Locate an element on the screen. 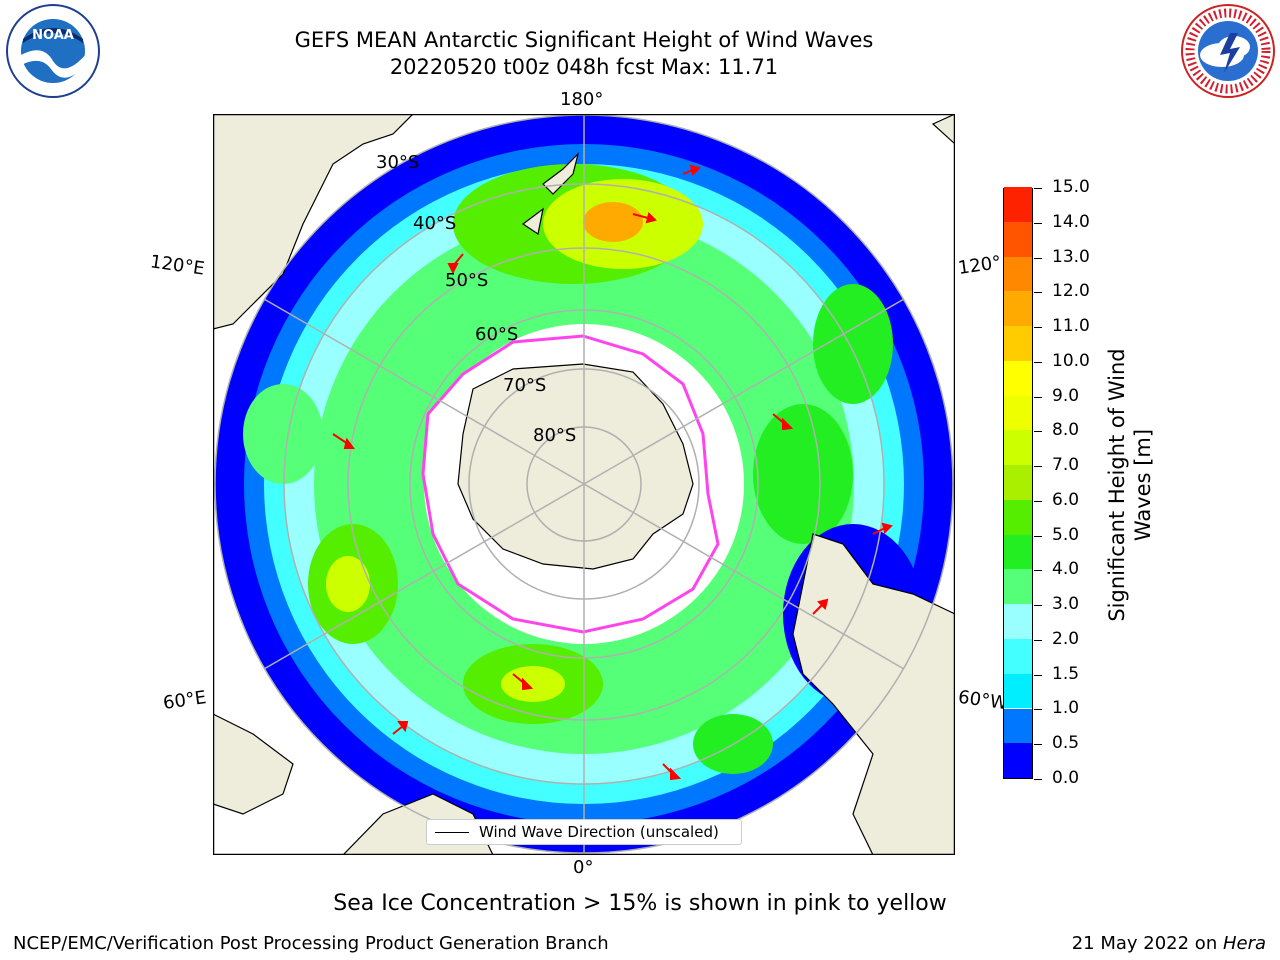  colorbar-tick-label: 0.5 is located at coordinates (1066, 743).